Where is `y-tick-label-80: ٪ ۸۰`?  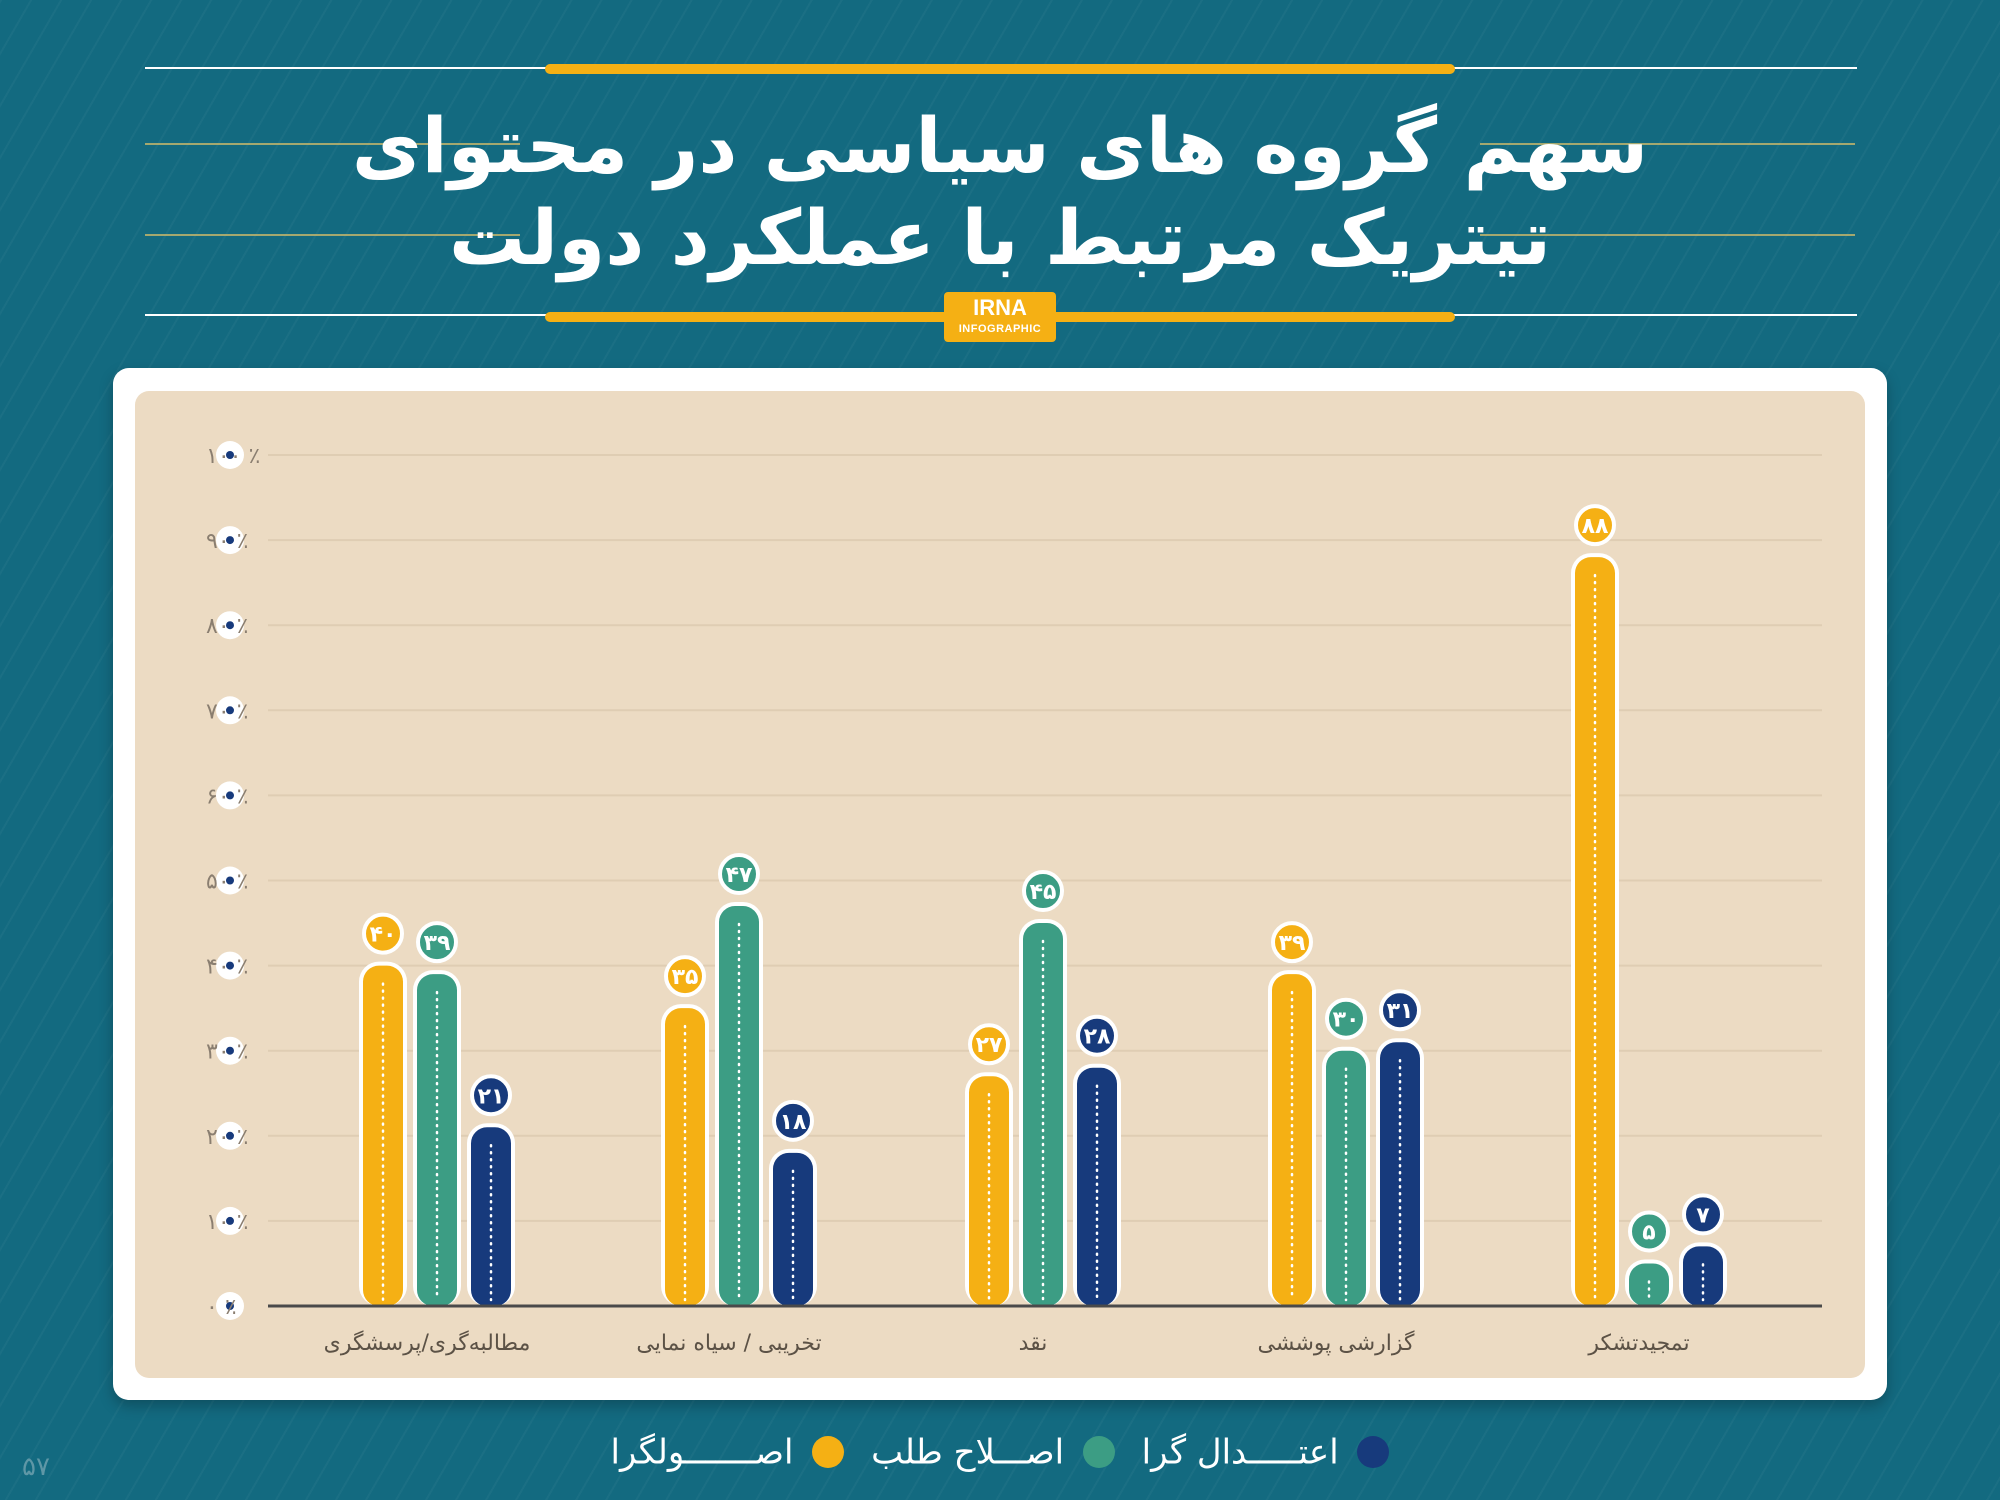 y-tick-label-80: ٪ ۸۰ is located at coordinates (227, 626).